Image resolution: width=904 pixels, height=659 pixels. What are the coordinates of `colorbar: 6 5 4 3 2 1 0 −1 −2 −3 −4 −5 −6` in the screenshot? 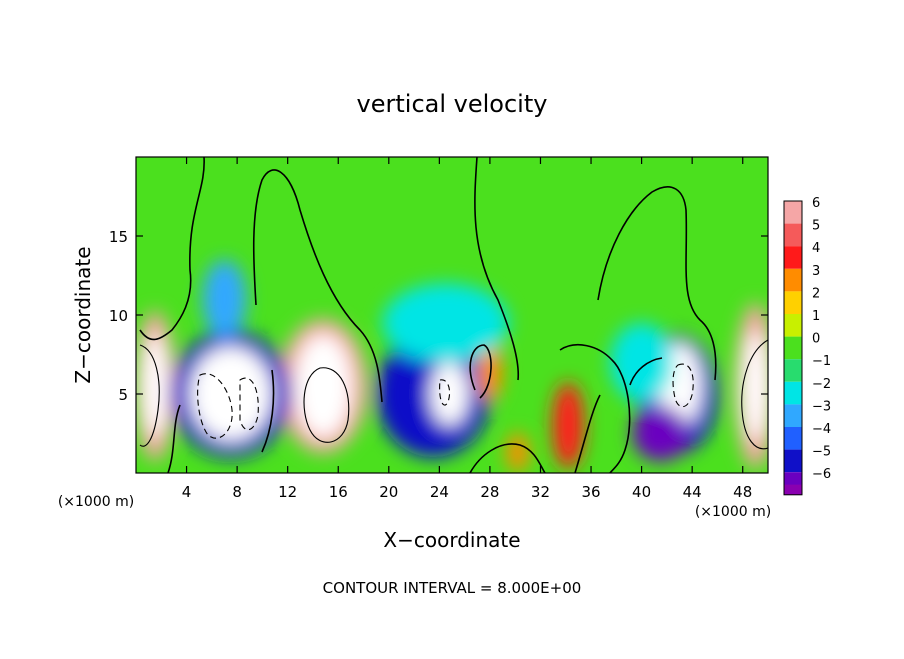 It's located at (807, 346).